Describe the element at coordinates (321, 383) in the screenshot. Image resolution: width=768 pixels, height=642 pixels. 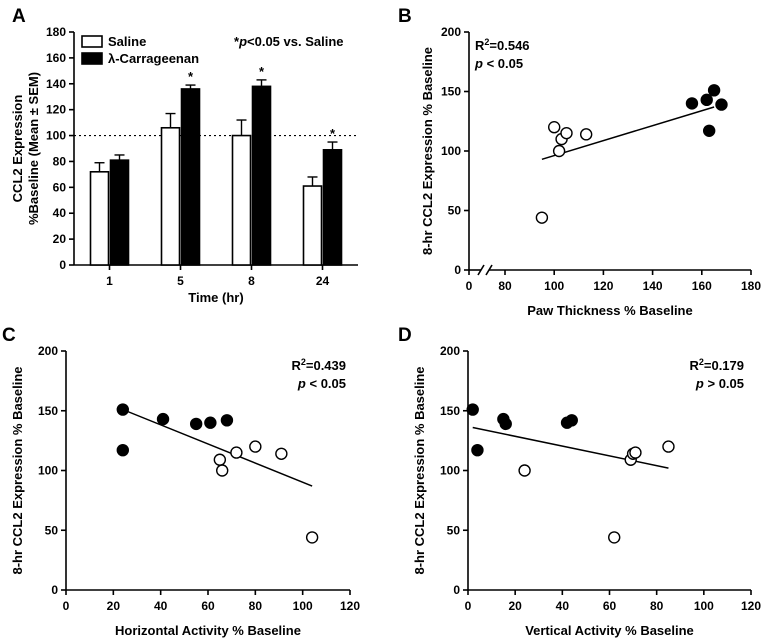
I see `c-p-value: p < 0.05` at that location.